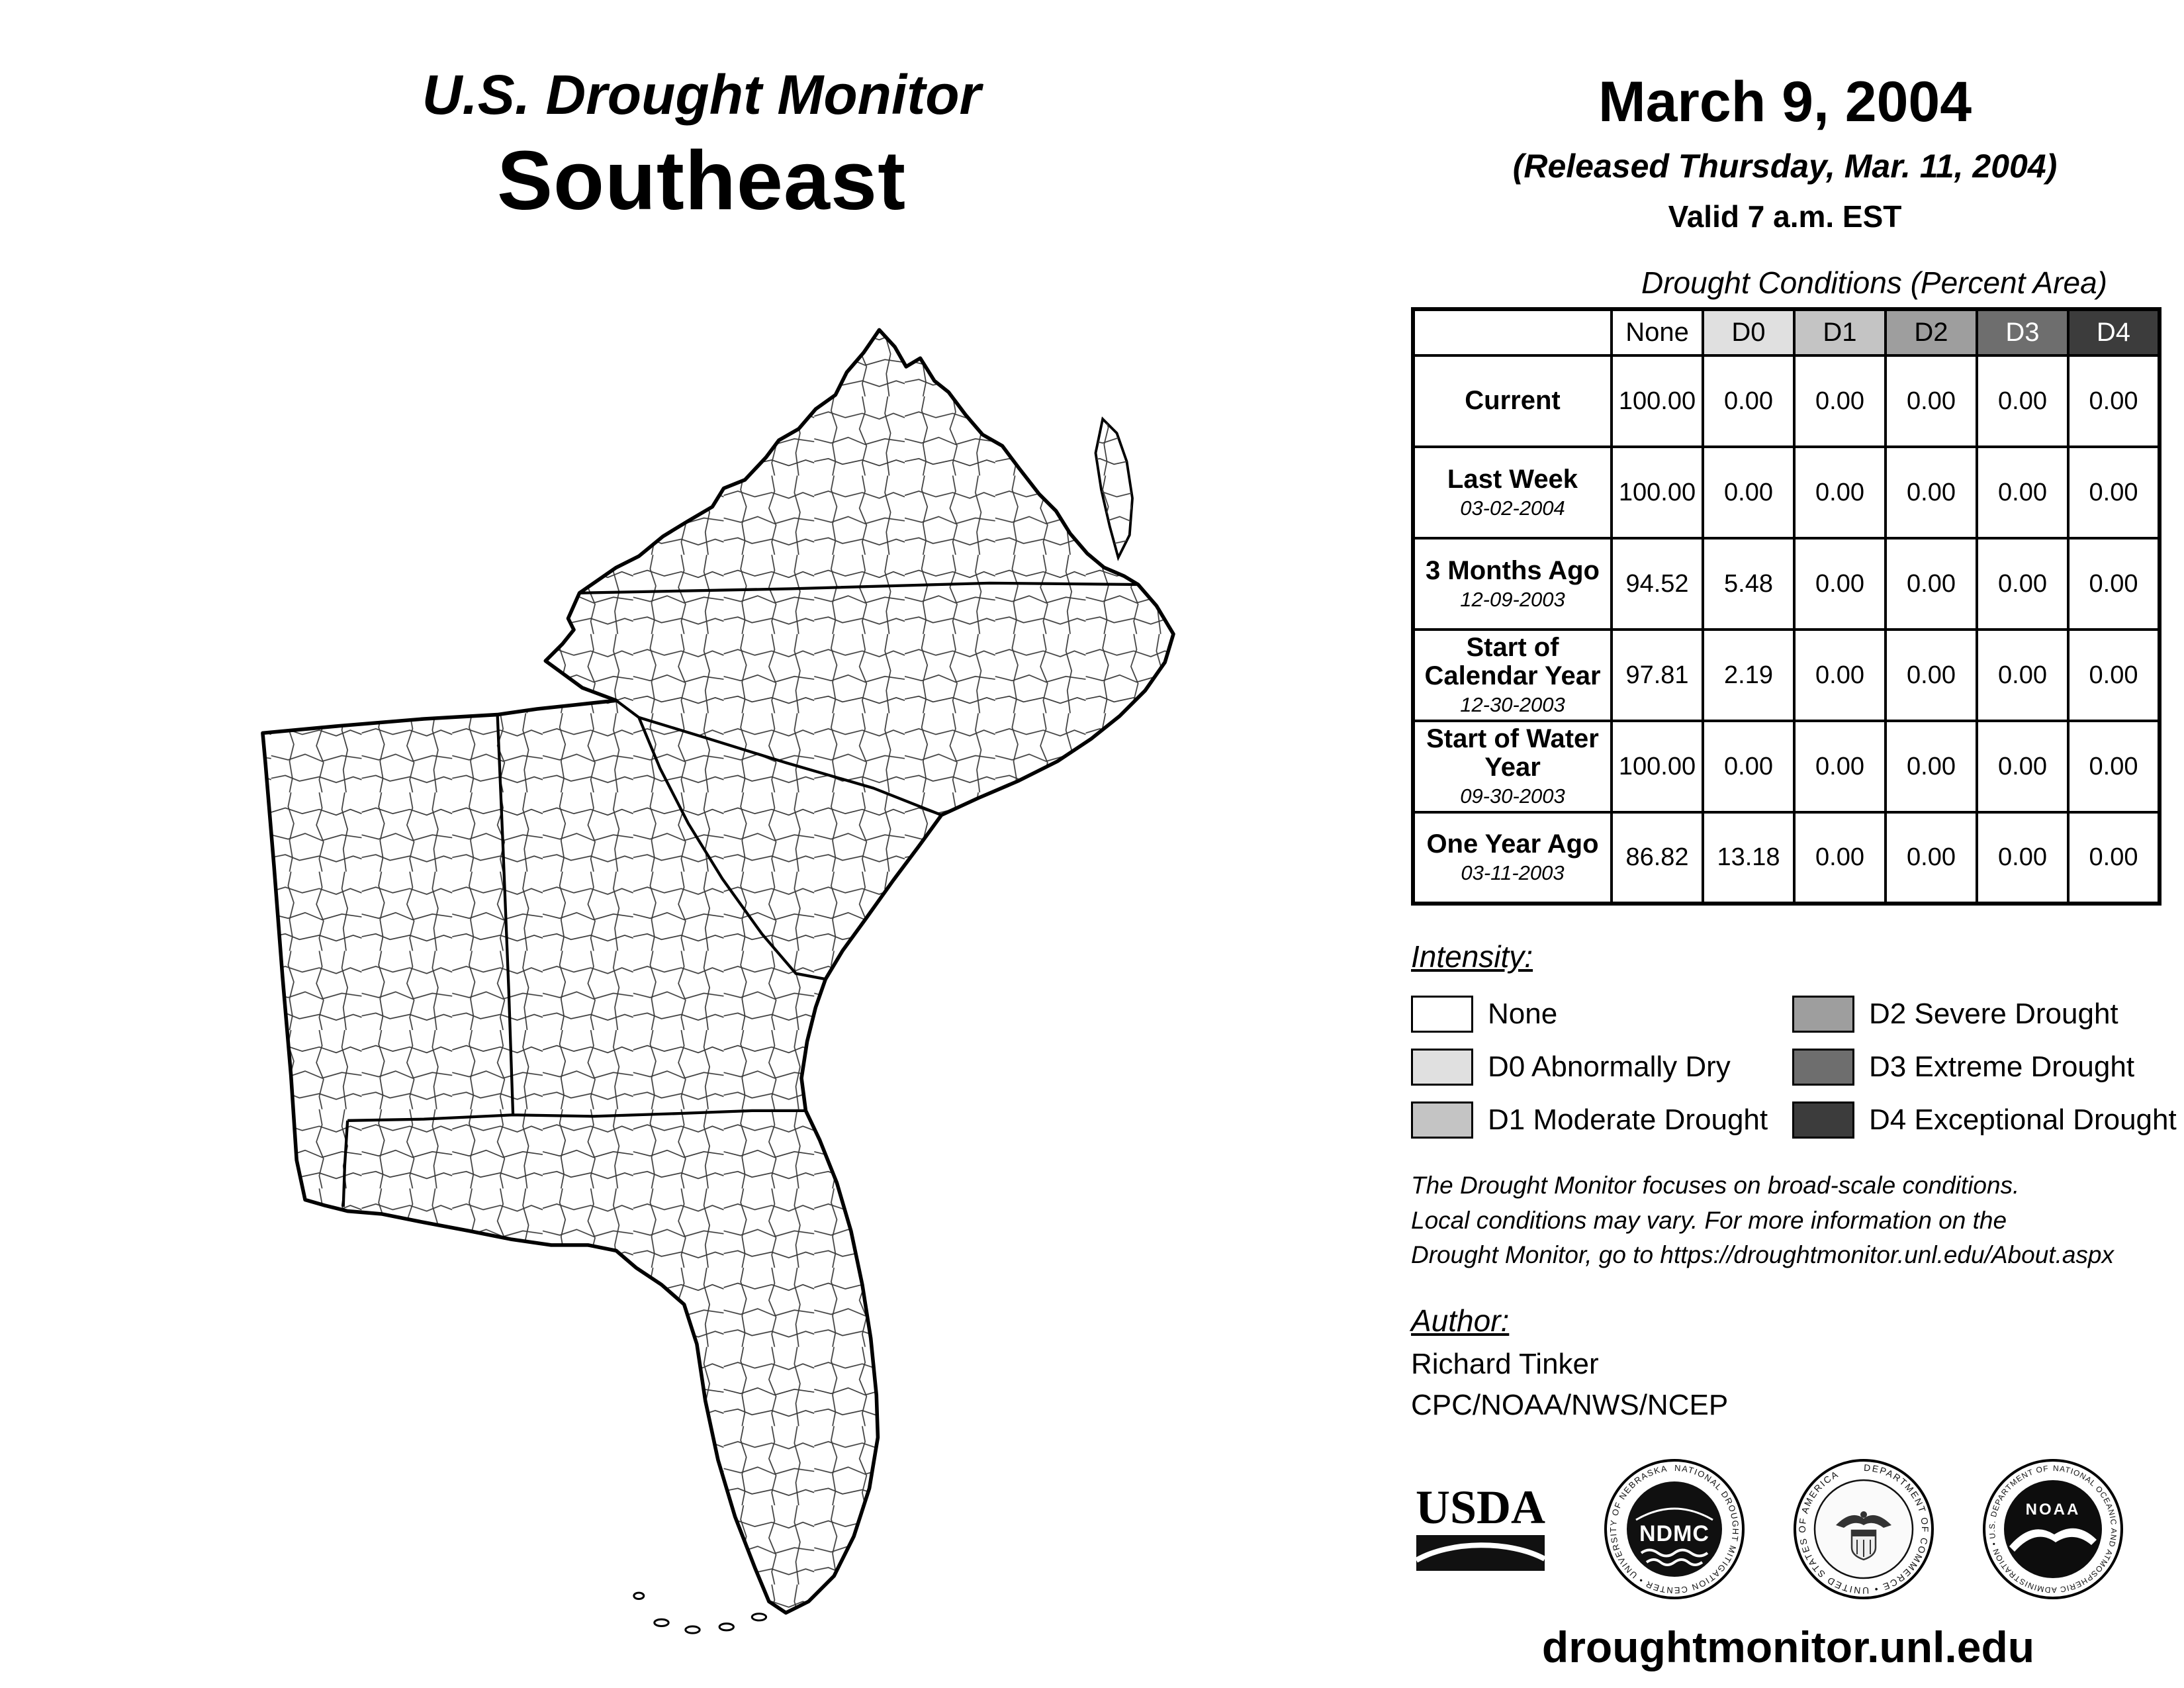  I want to click on seagull-icon, so click(2053, 1540).